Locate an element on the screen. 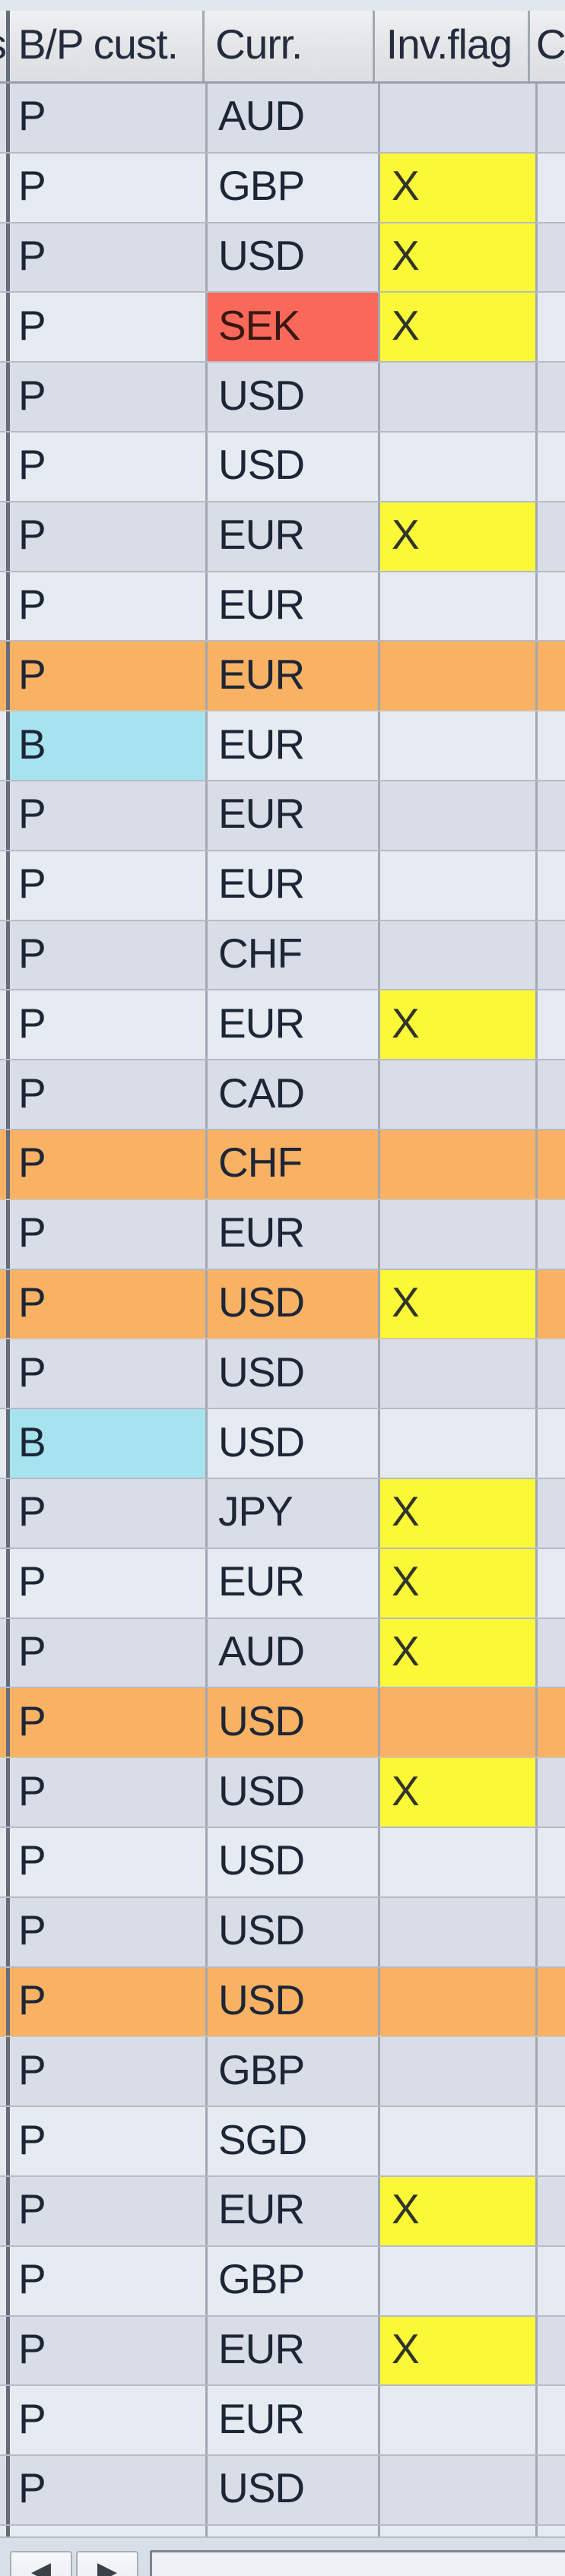  table-row: B USD is located at coordinates (282, 1444).